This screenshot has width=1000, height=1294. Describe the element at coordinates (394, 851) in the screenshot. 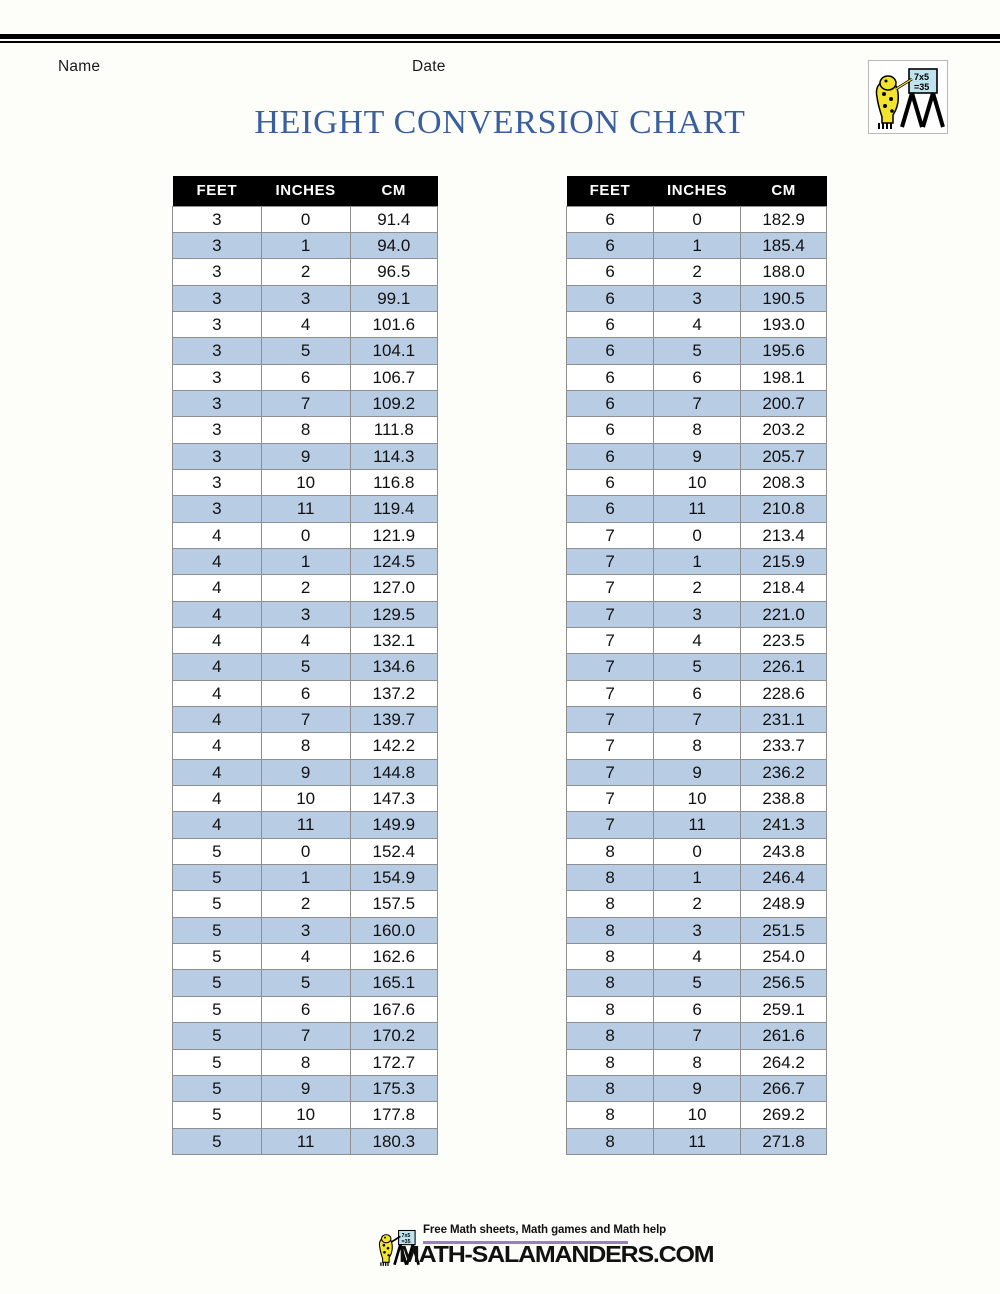

I see `cell-cm: 152.4` at that location.